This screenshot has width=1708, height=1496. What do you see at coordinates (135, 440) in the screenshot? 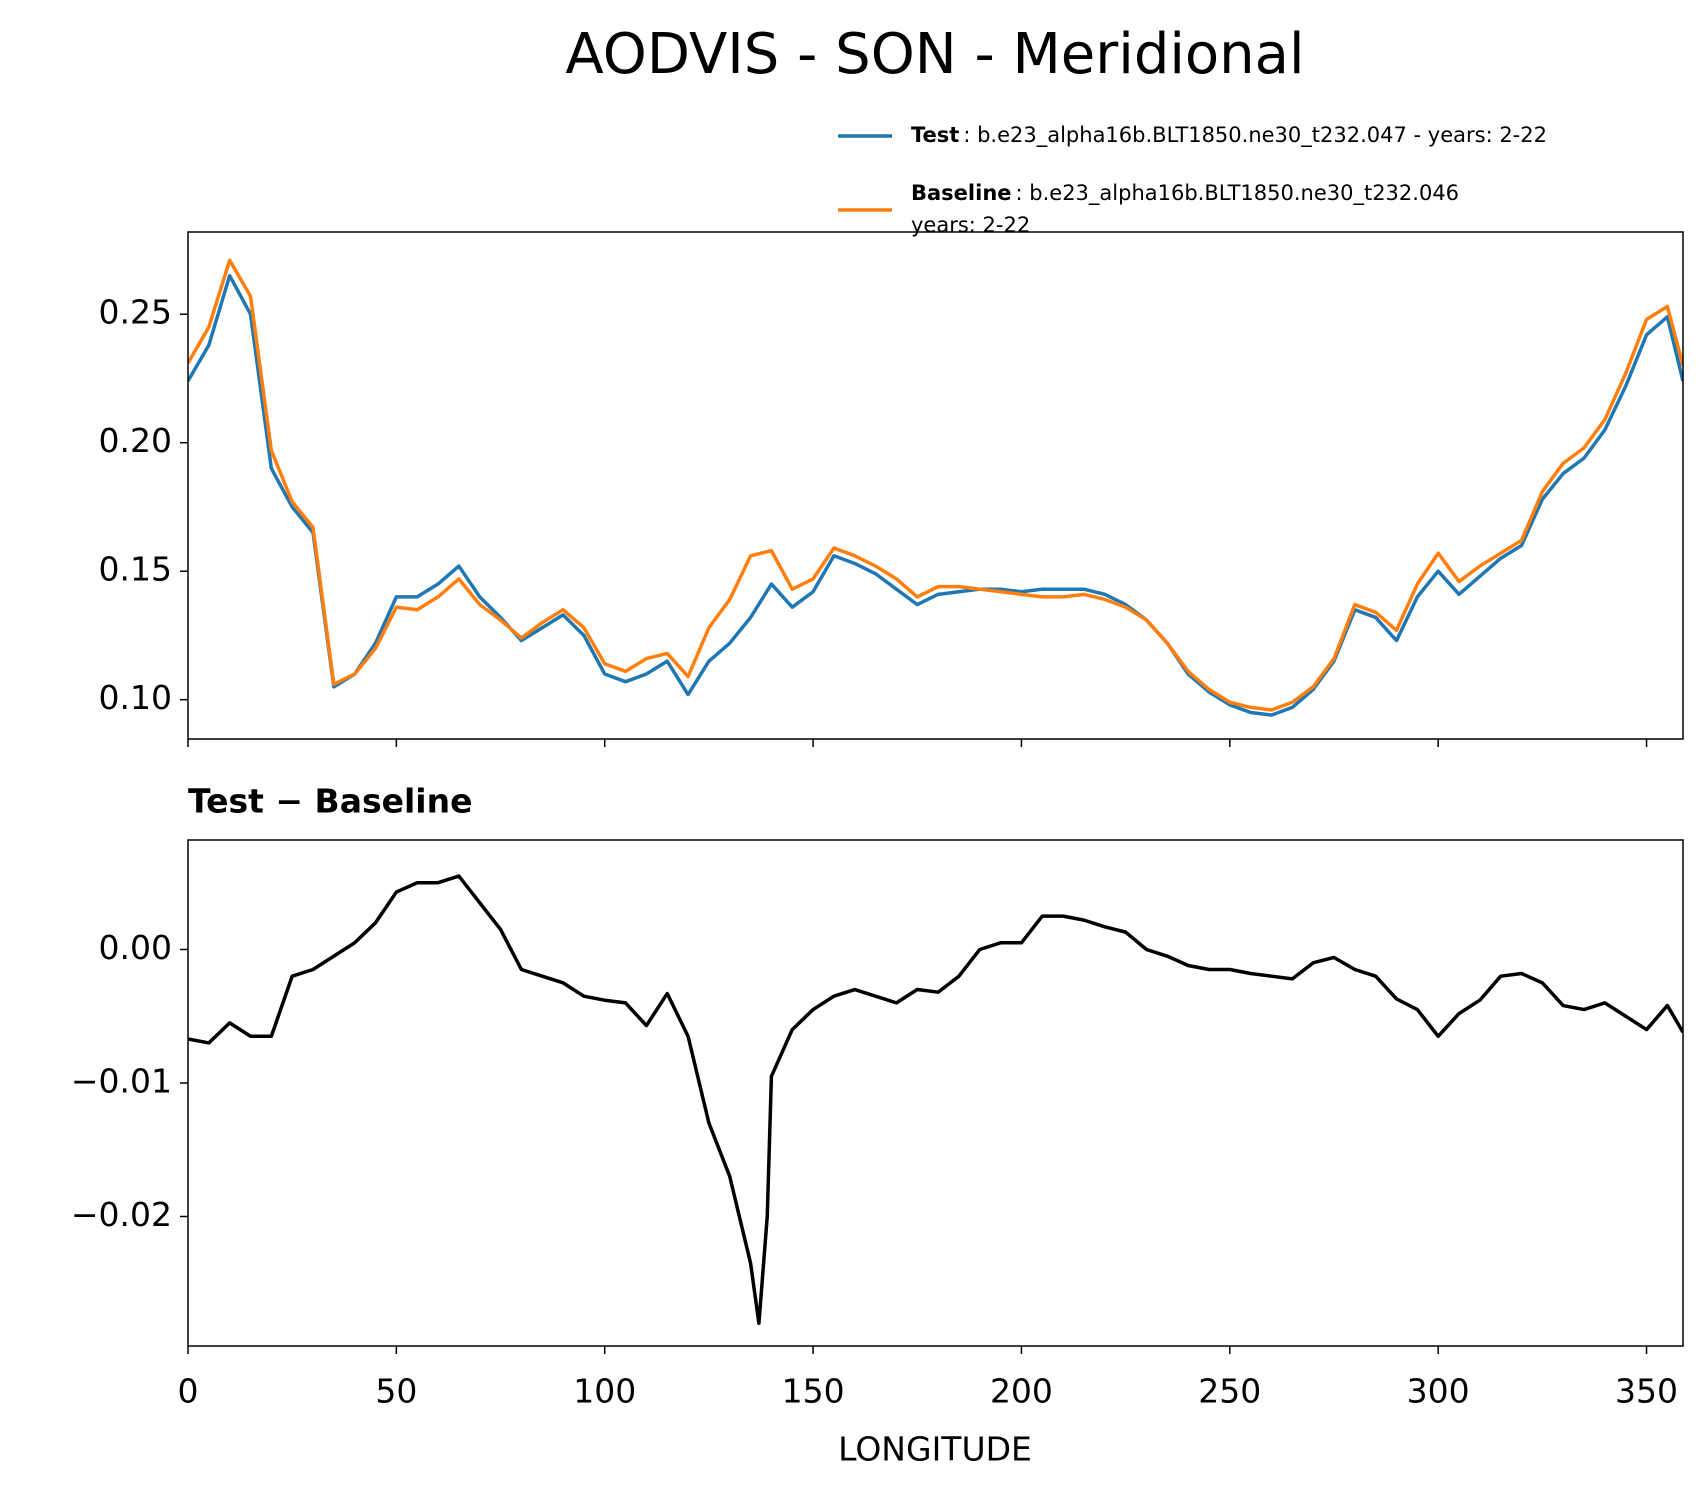
I see `y-tick-label: 0.20` at bounding box center [135, 440].